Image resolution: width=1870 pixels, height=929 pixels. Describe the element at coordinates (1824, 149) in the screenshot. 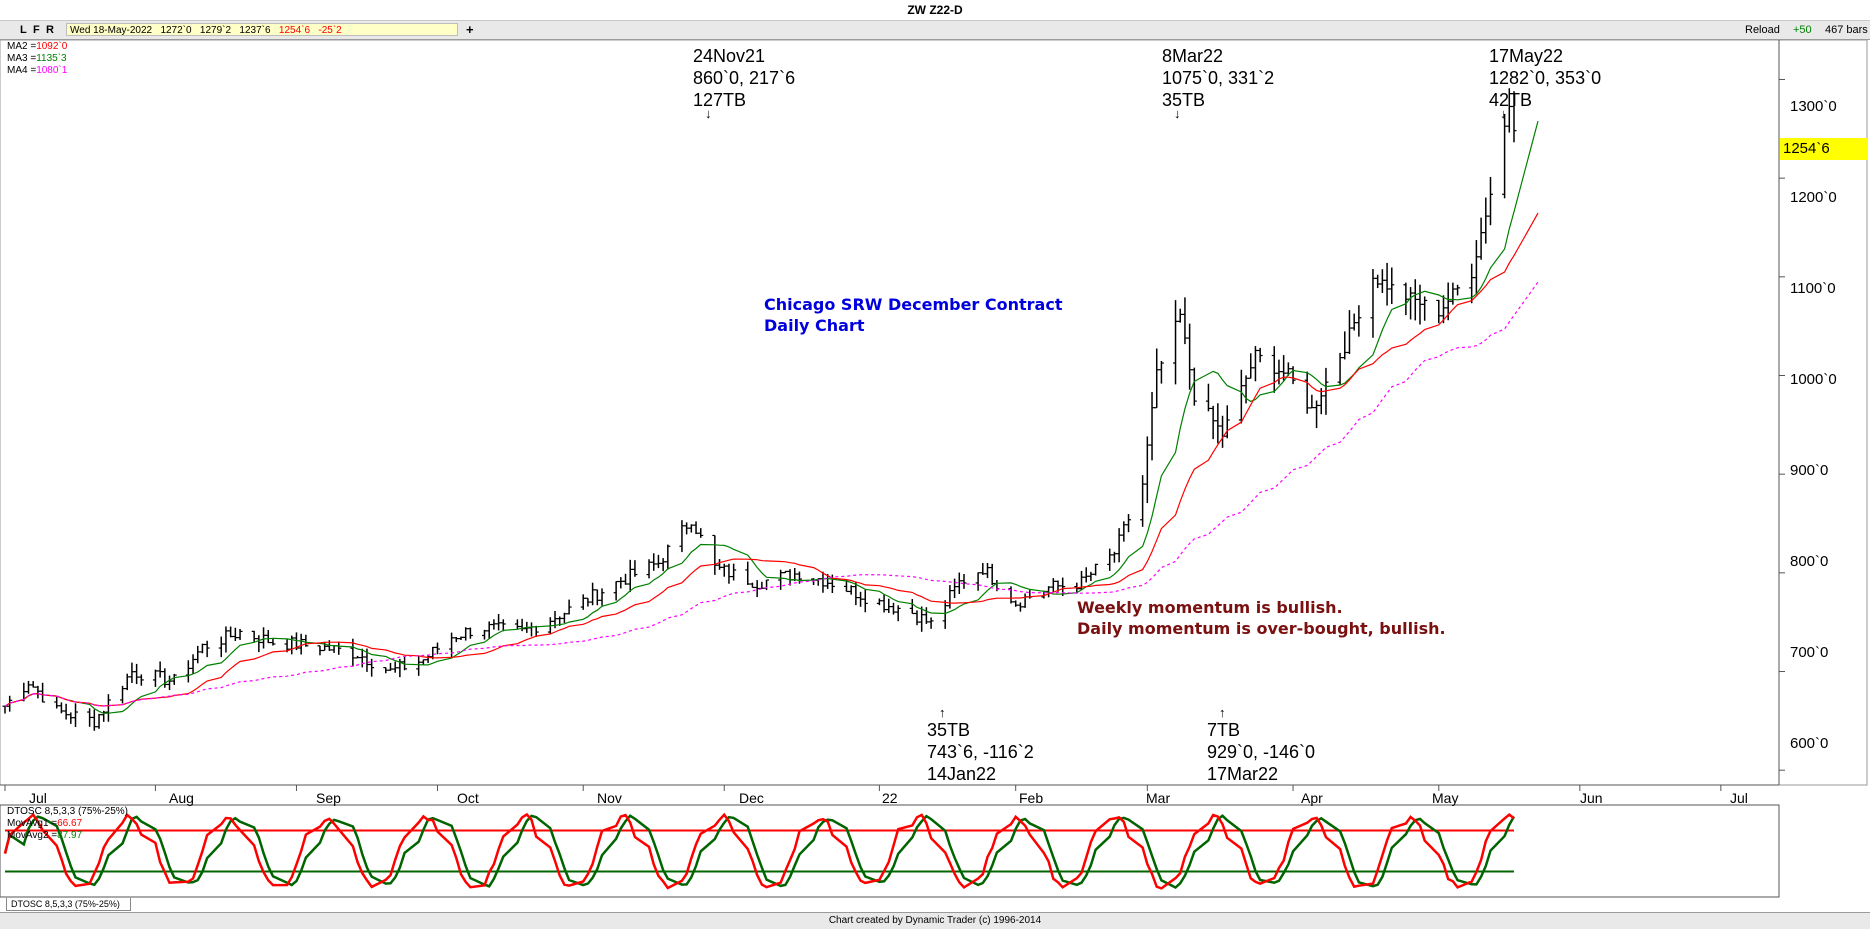

I see `current-price-marker: 1254`6` at that location.